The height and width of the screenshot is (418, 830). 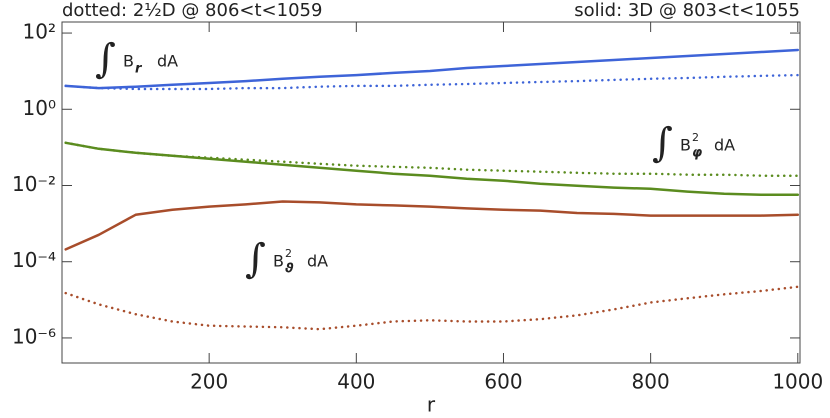 I want to click on x-tick-label: 600, so click(x=503, y=382).